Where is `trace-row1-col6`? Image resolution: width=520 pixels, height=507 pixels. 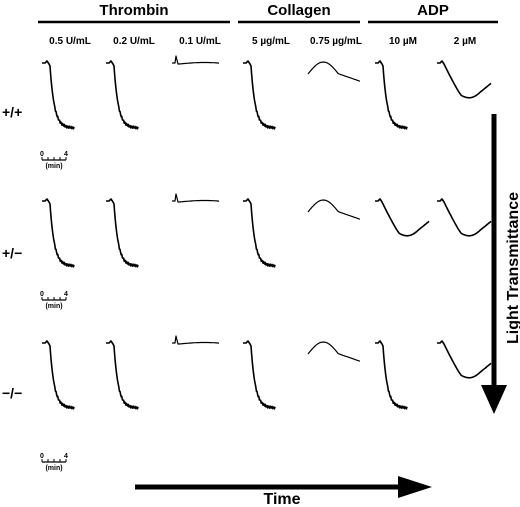 trace-row1-col6 is located at coordinates (391, 95).